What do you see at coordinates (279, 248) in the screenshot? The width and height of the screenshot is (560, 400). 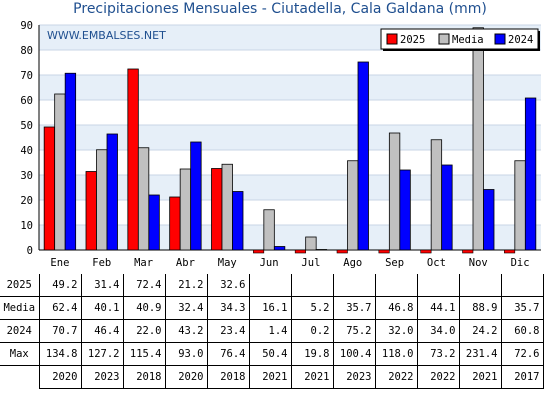 I see `bar-2024-jun` at bounding box center [279, 248].